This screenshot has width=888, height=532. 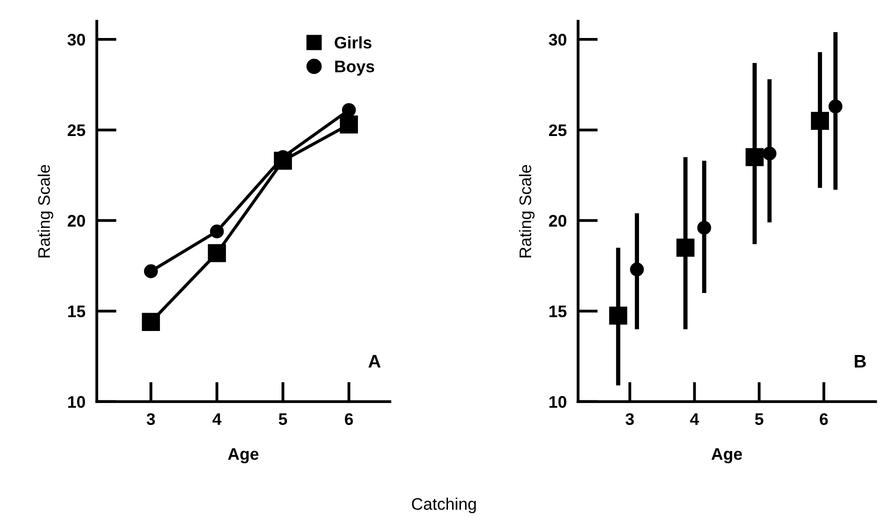 What do you see at coordinates (353, 42) in the screenshot?
I see `legend-label: Girls` at bounding box center [353, 42].